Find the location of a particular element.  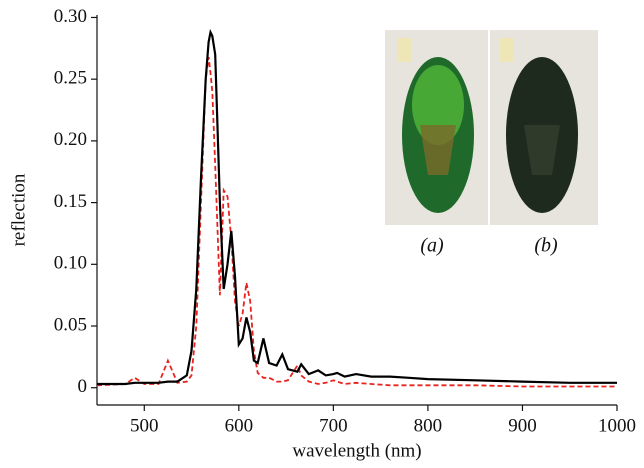

y-tick-label: 0.25 is located at coordinates (70, 78).